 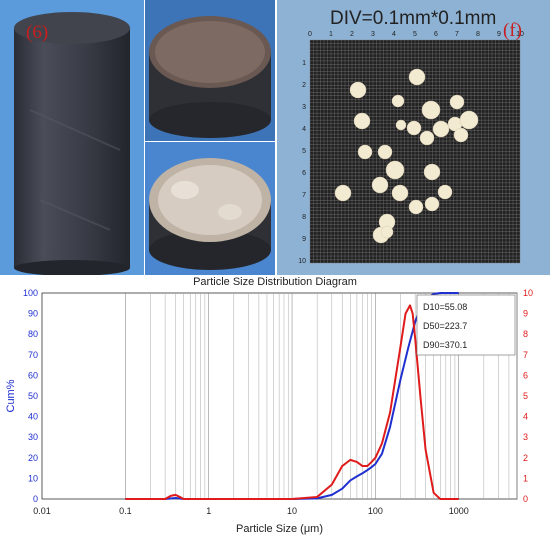 I want to click on grid-x-tick-label: 6, so click(x=436, y=34).